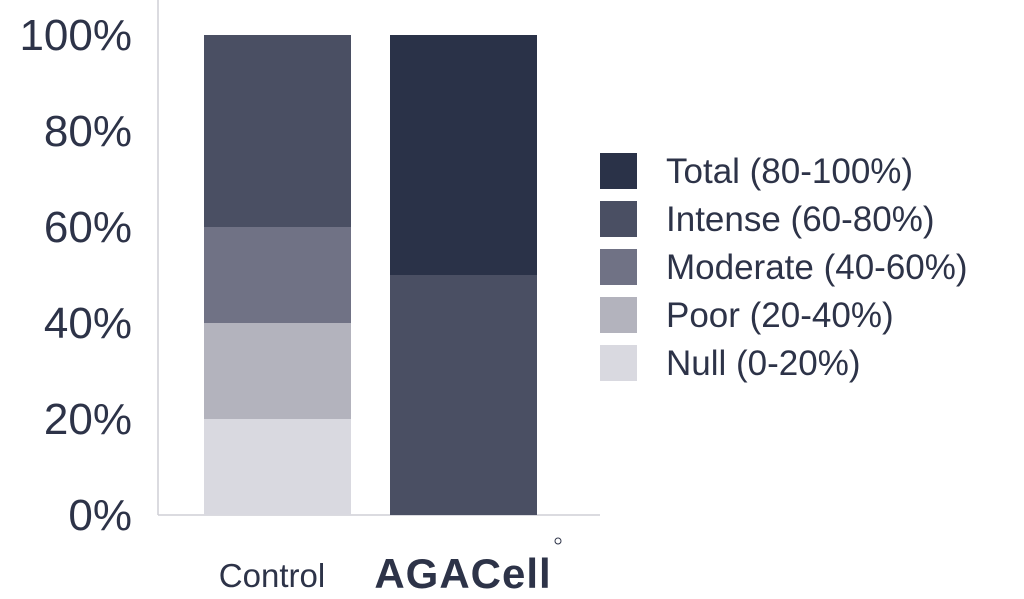  I want to click on y-tick-label: 80%, so click(88, 131).